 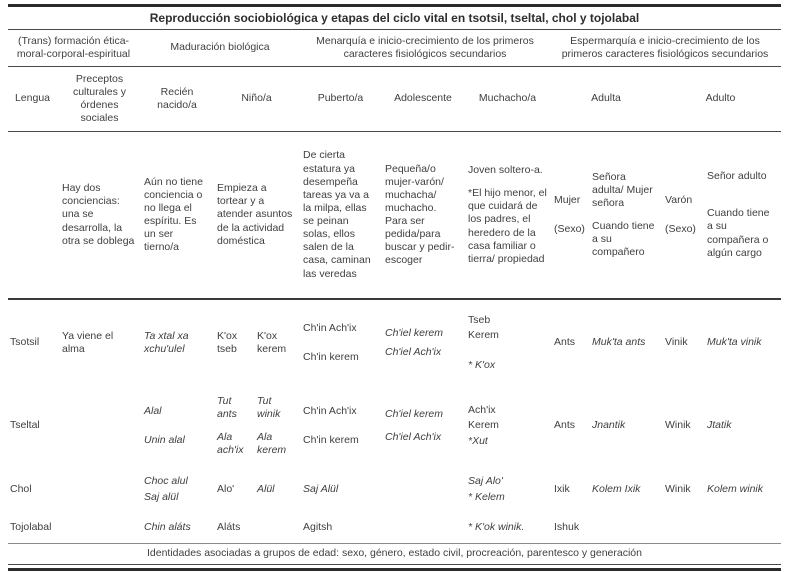 What do you see at coordinates (684, 215) in the screenshot?
I see `cell-desc-adulto-sexo: Varón (Sexo)` at bounding box center [684, 215].